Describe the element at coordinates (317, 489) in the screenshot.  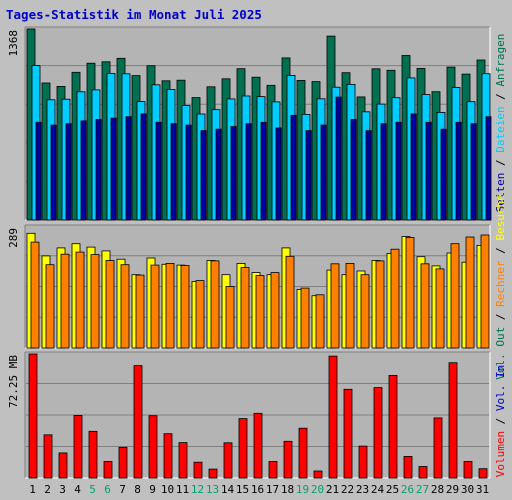
I see `x-tick-label-day-20: 20` at that location.